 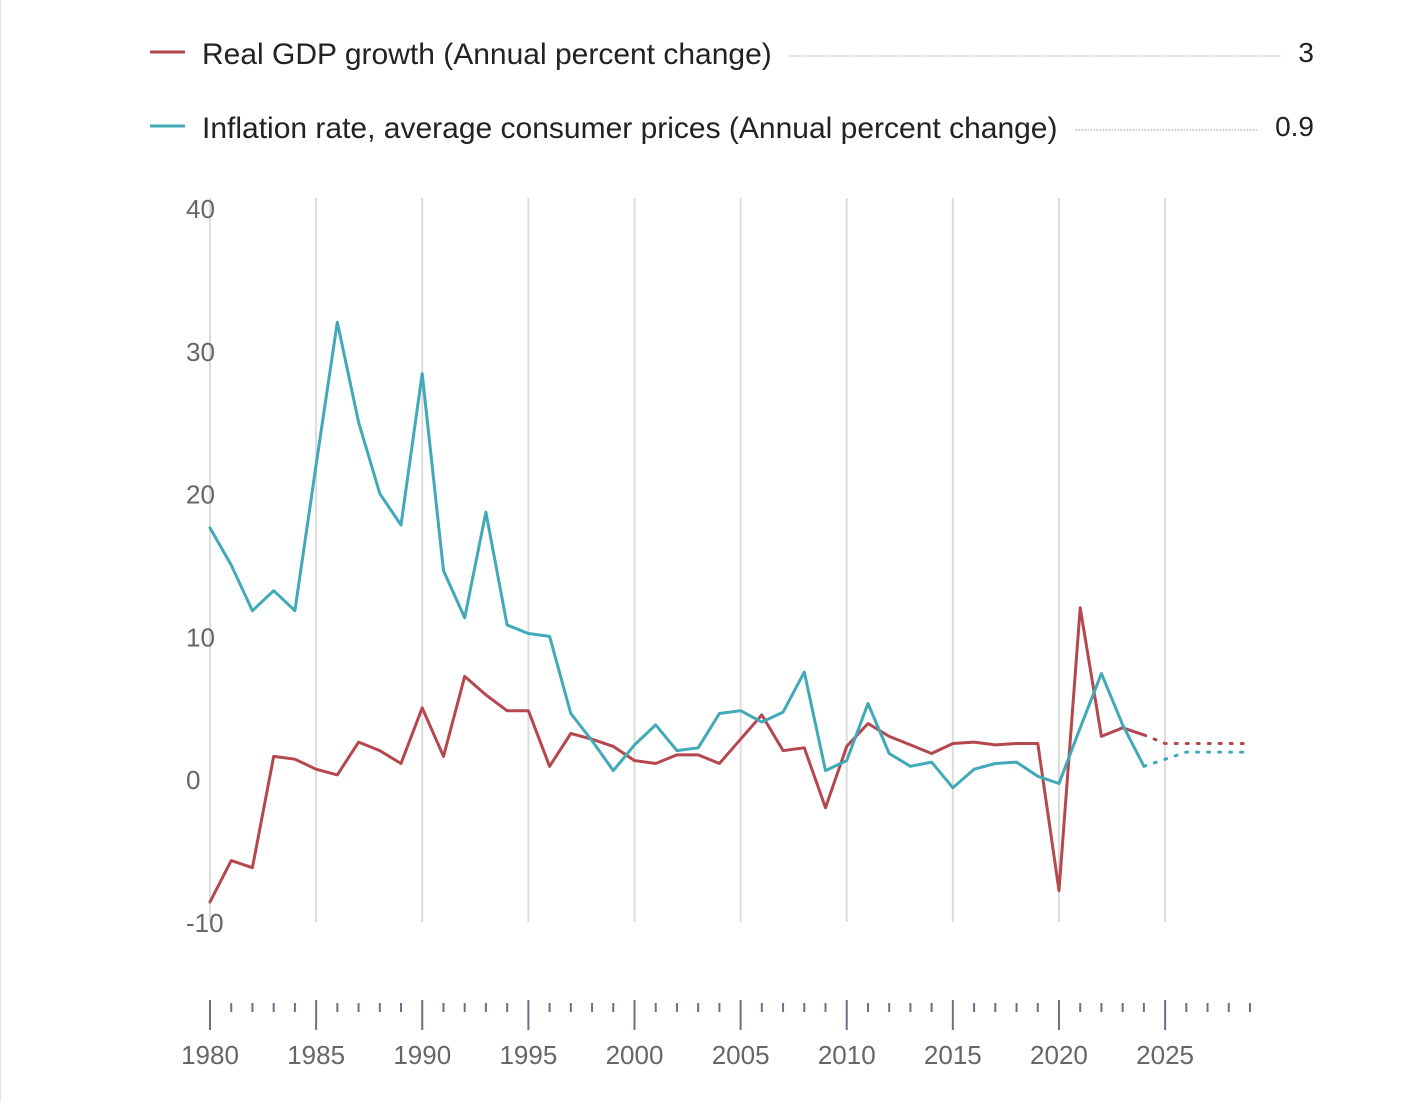 What do you see at coordinates (528, 1055) in the screenshot?
I see `x-tick-label: 1995` at bounding box center [528, 1055].